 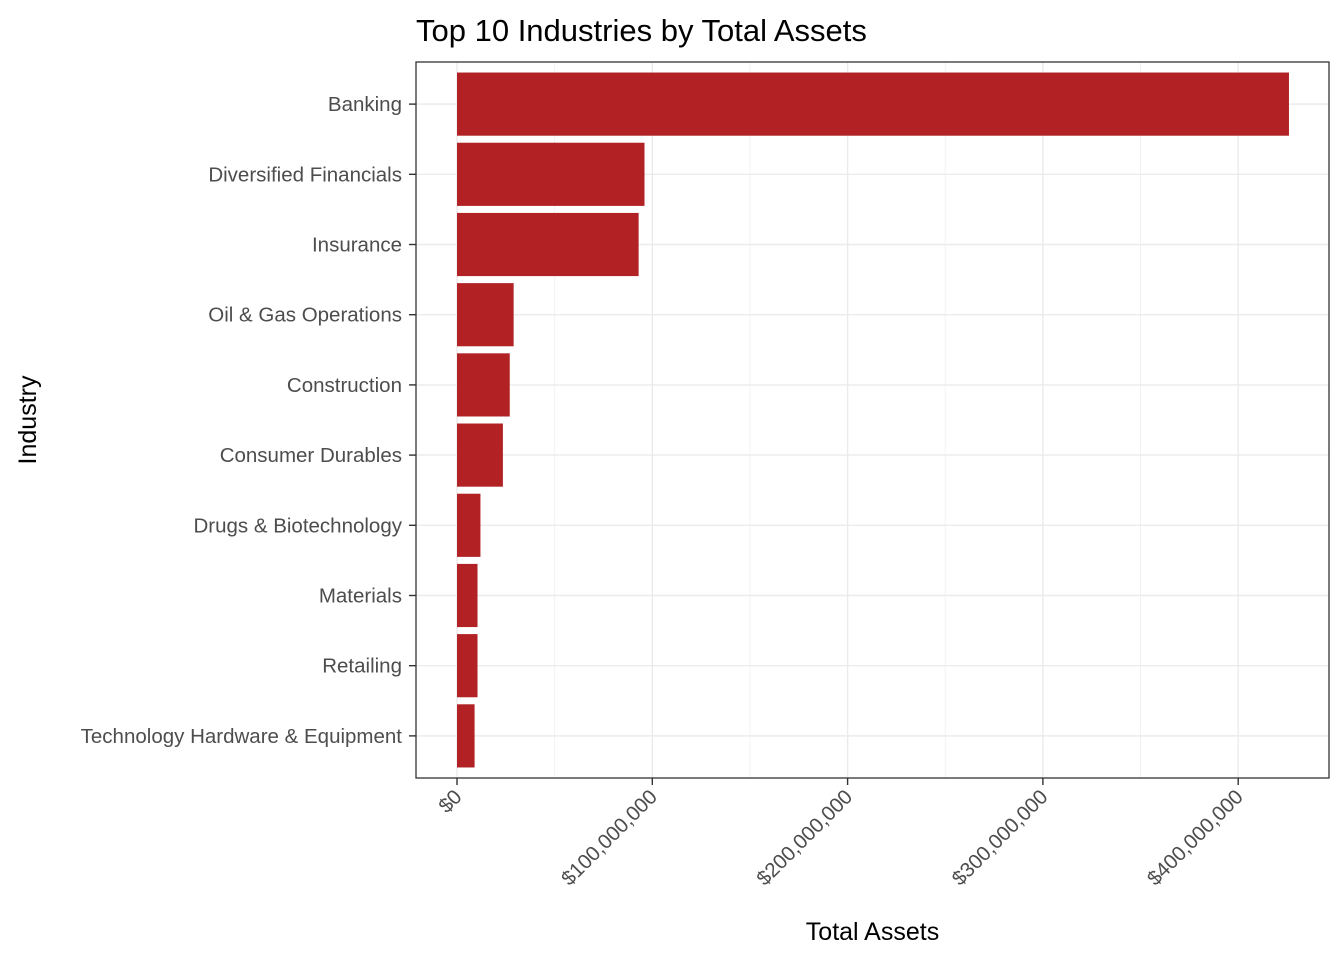 I want to click on y-tick-label: Oil & Gas Operations, so click(x=305, y=315).